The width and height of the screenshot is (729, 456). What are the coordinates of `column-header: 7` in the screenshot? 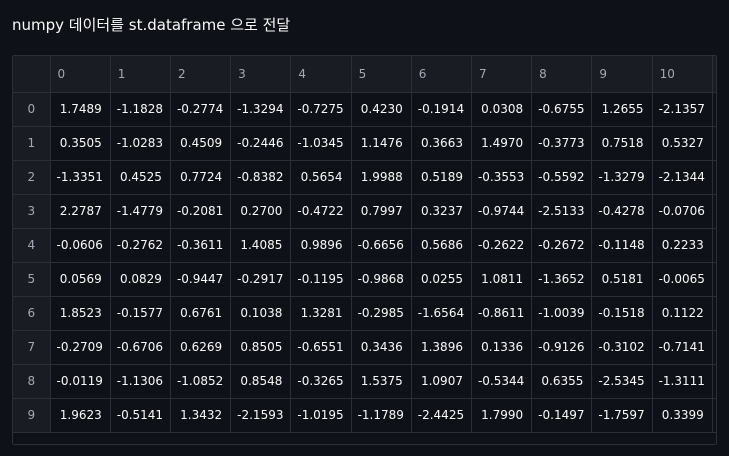 It's located at (502, 74).